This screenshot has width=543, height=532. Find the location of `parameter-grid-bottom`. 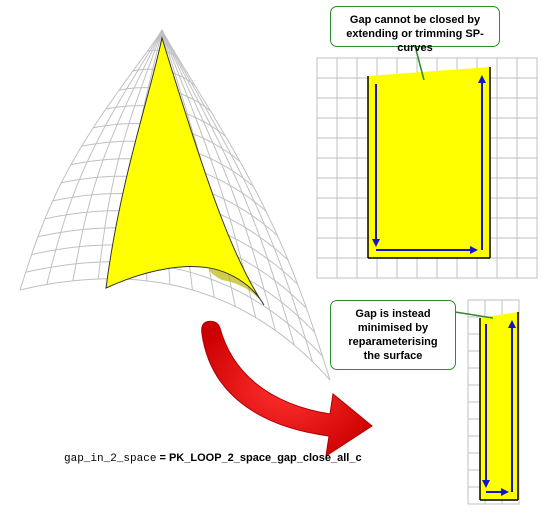

parameter-grid-bottom is located at coordinates (487, 402).